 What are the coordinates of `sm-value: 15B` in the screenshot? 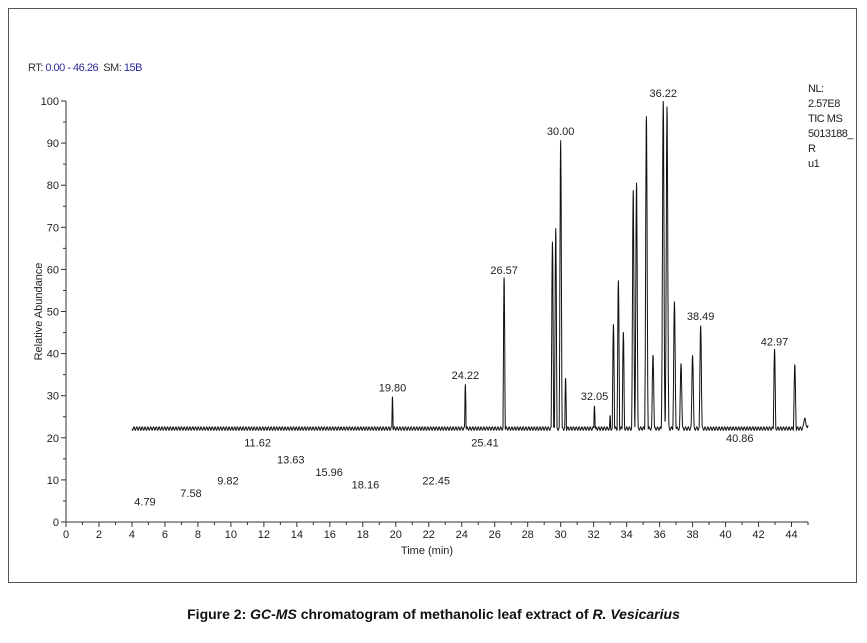 It's located at (133, 68).